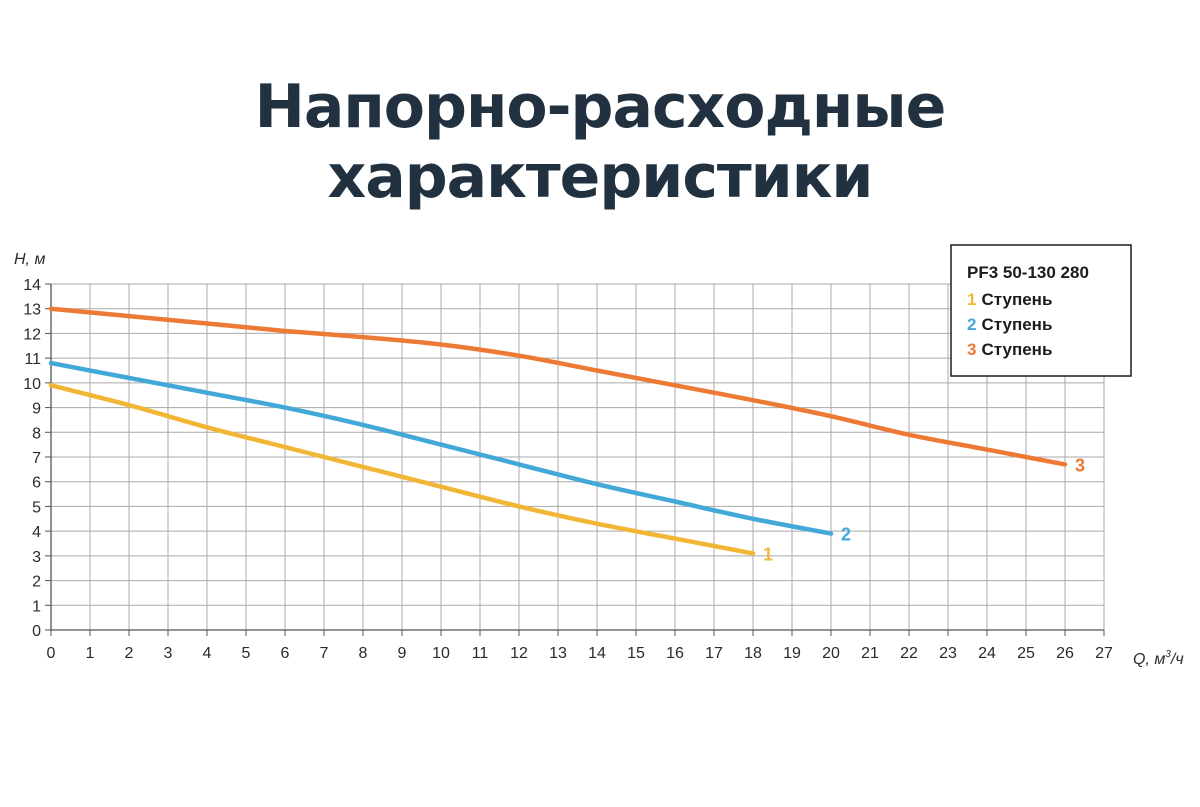 The width and height of the screenshot is (1200, 807). Describe the element at coordinates (129, 653) in the screenshot. I see `x-tick-label: 2` at that location.